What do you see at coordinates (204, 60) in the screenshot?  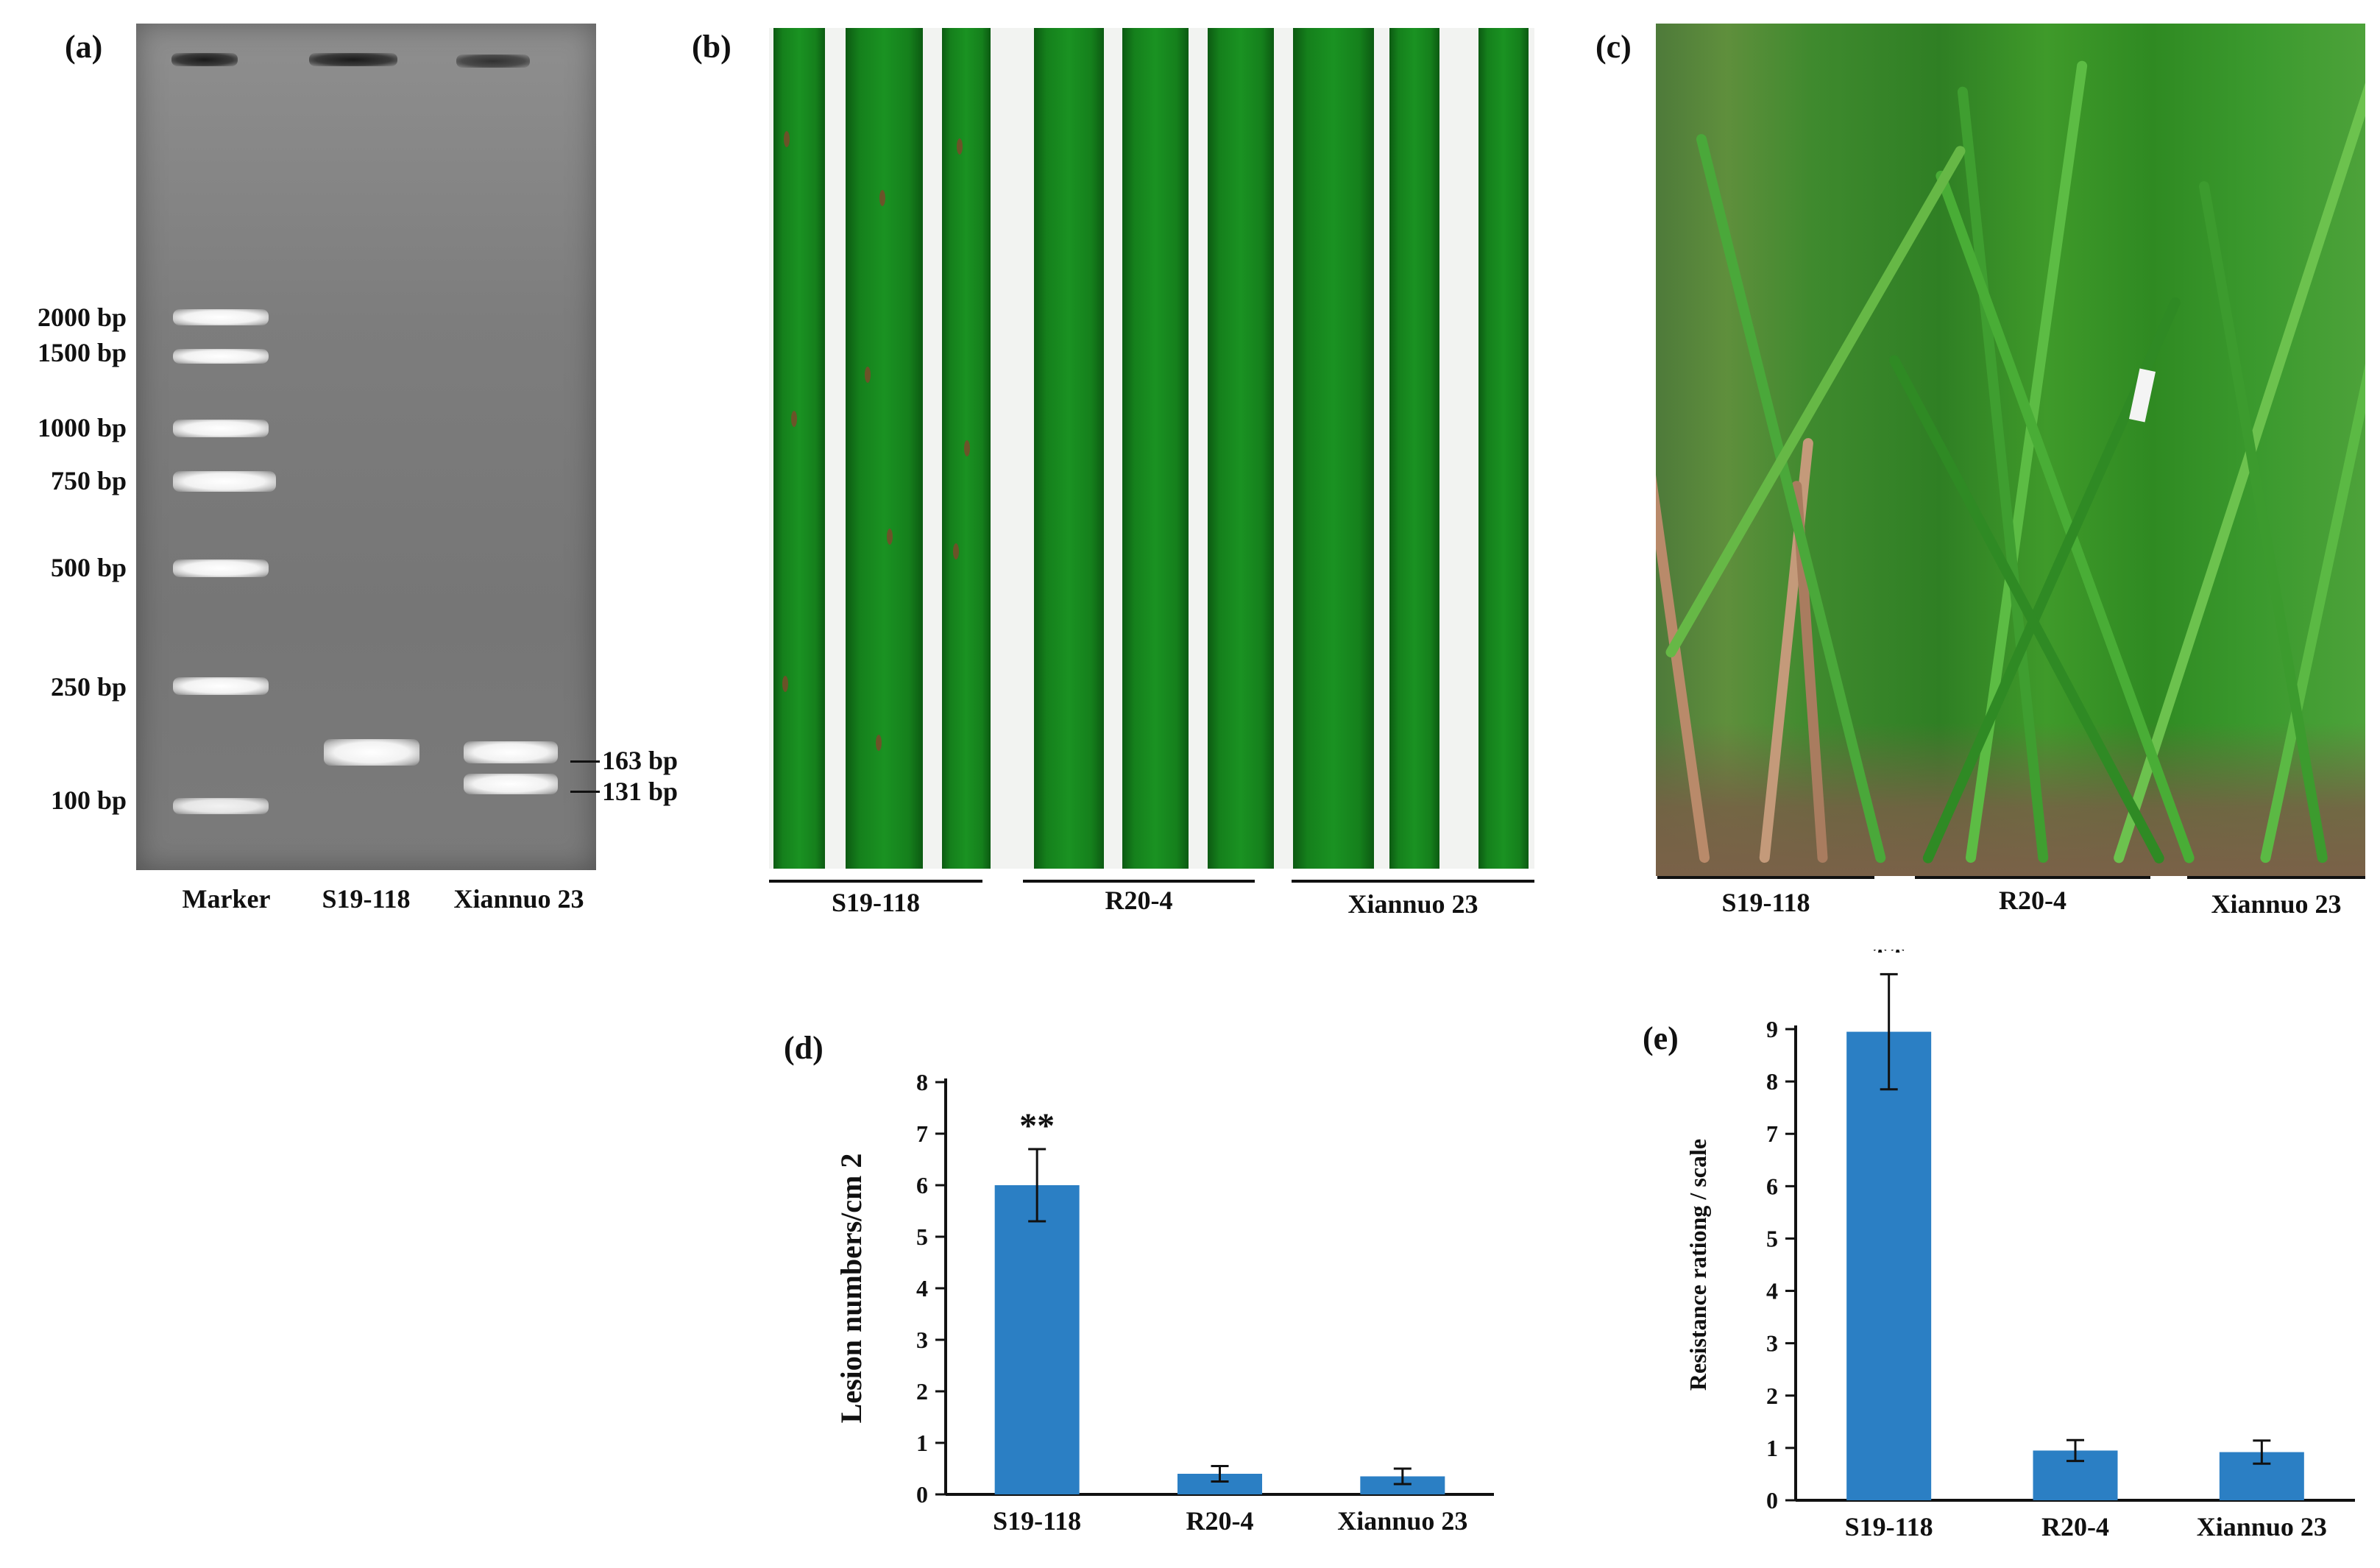 I see `marker-well` at bounding box center [204, 60].